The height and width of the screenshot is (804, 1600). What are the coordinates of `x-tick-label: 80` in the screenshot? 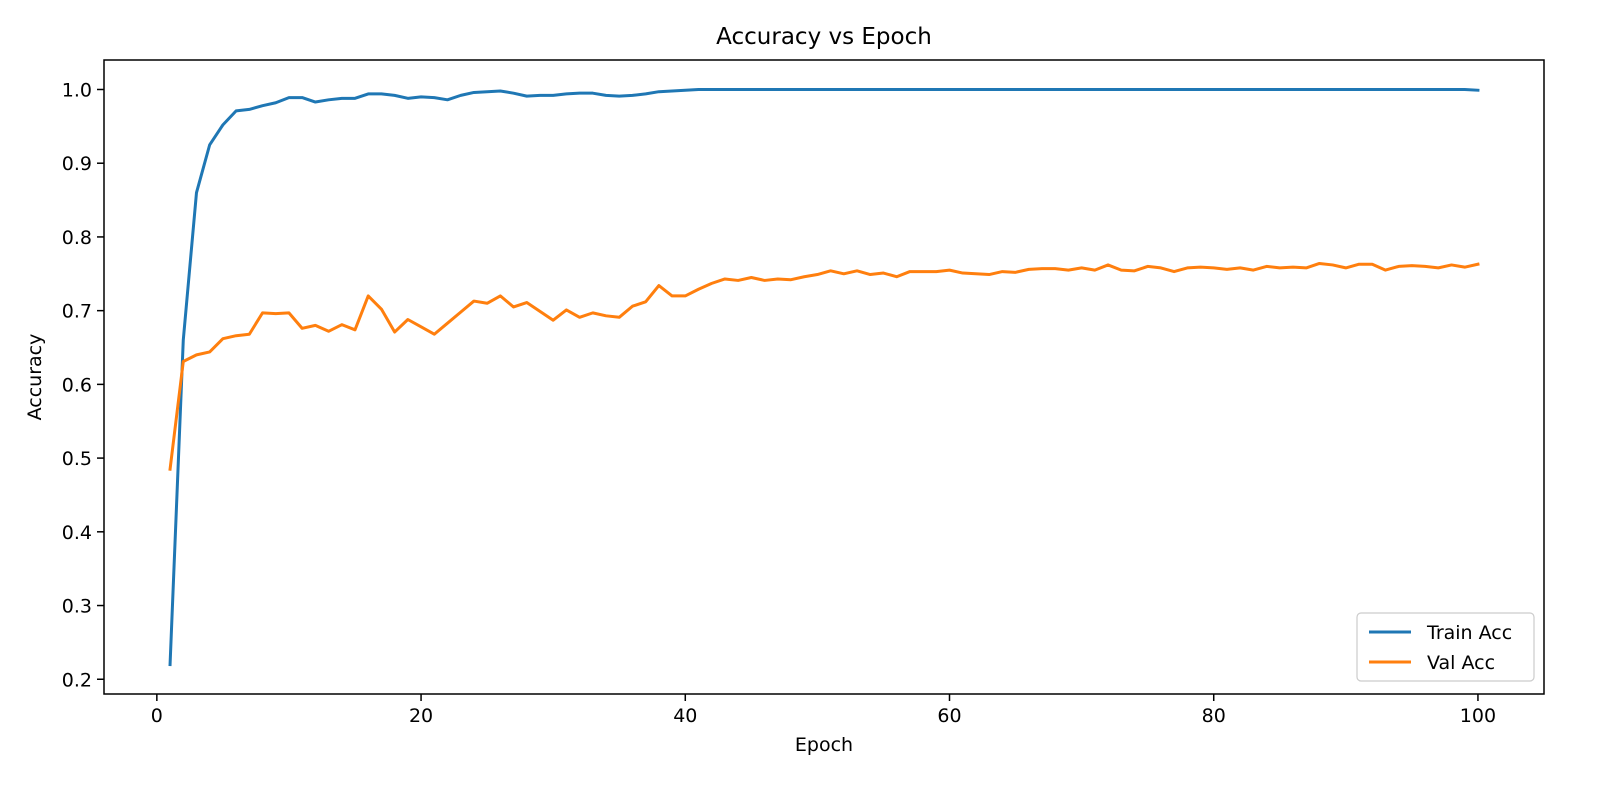 It's located at (1214, 716).